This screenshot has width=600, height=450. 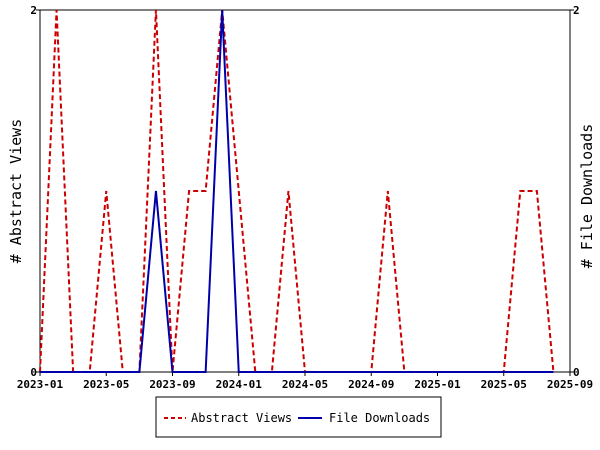 What do you see at coordinates (570, 384) in the screenshot?
I see `x-tick-label: 2025-09` at bounding box center [570, 384].